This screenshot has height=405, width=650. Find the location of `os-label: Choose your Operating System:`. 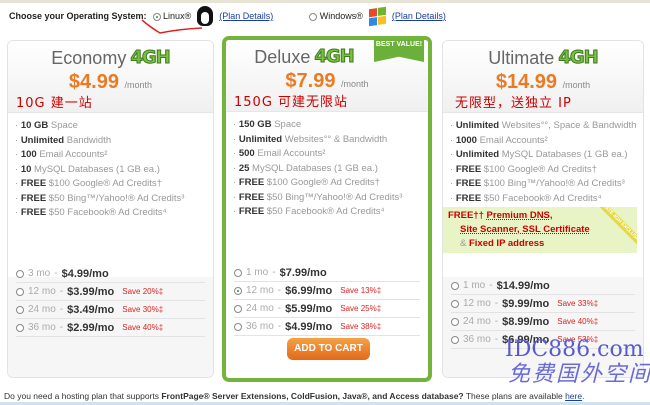

os-label: Choose your Operating System: is located at coordinates (78, 16).